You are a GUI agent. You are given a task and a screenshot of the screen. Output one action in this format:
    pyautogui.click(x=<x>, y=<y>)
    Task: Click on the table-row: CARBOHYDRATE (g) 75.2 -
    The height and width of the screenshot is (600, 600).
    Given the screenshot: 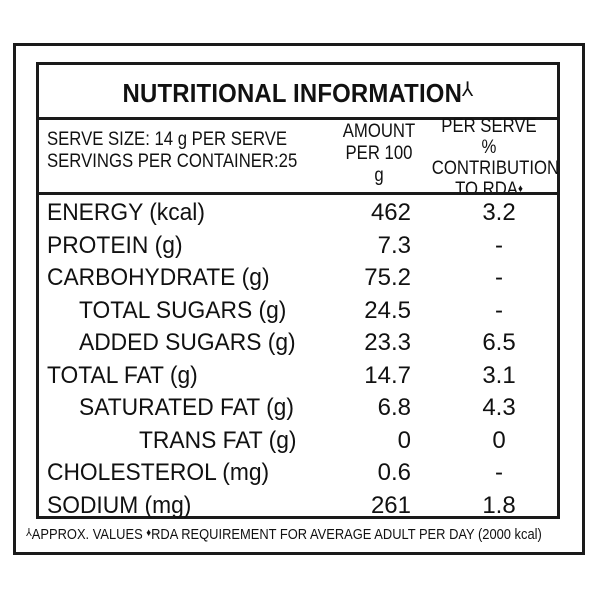 What is the action you would take?
    pyautogui.click(x=298, y=278)
    